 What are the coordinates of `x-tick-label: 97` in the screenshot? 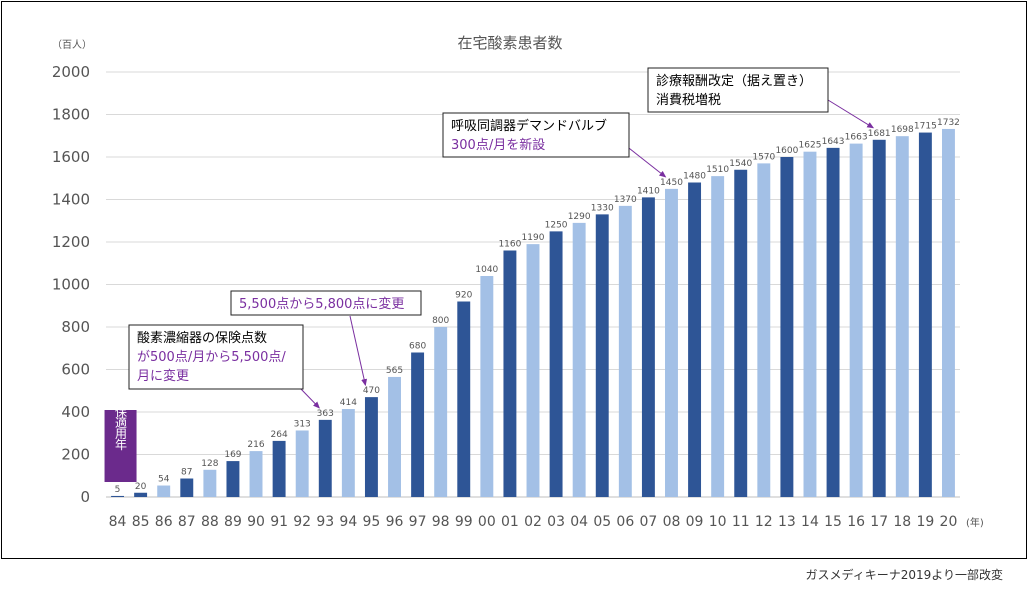 It's located at (418, 522).